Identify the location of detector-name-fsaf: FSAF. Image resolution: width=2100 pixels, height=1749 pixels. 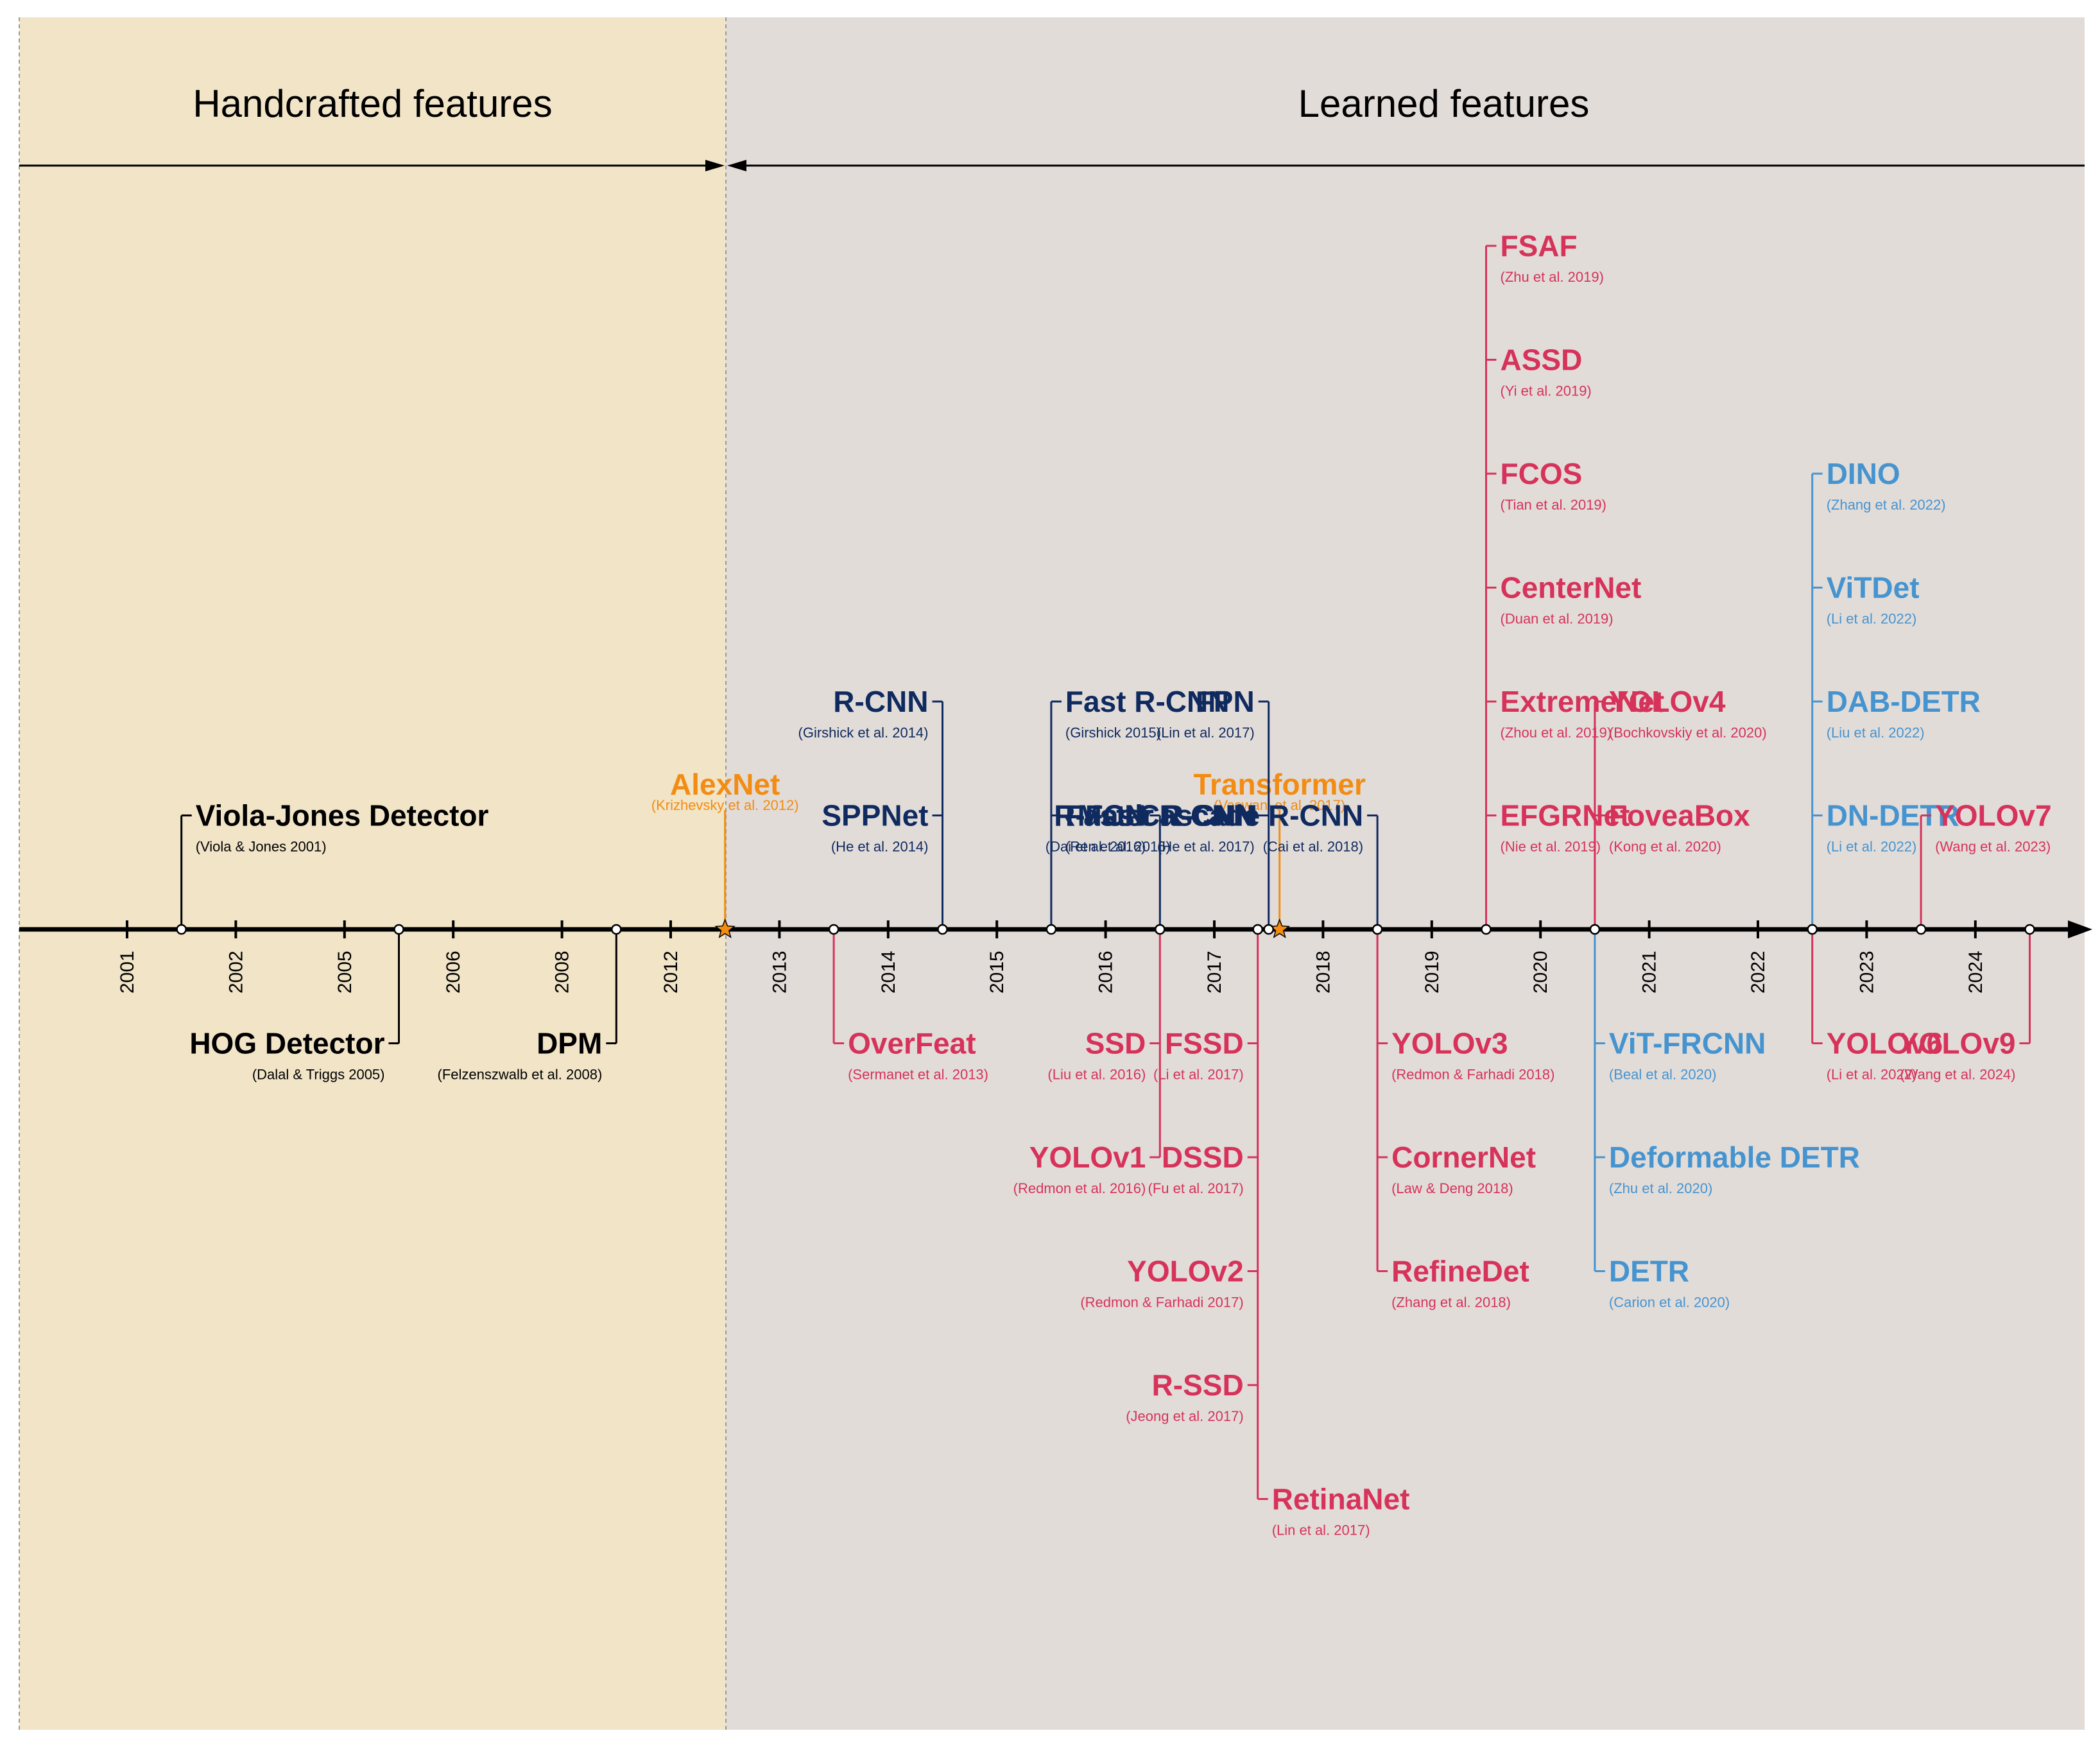
(1539, 246).